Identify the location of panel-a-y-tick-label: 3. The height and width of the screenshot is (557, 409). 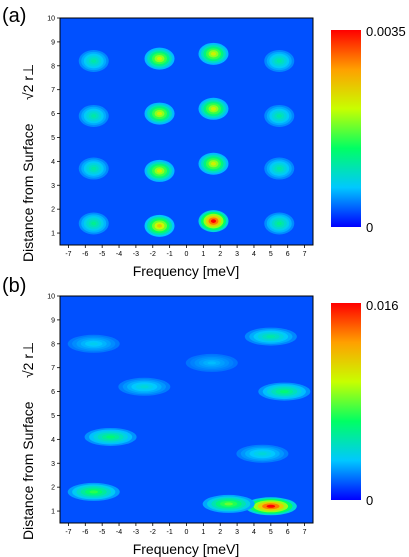
(53, 186).